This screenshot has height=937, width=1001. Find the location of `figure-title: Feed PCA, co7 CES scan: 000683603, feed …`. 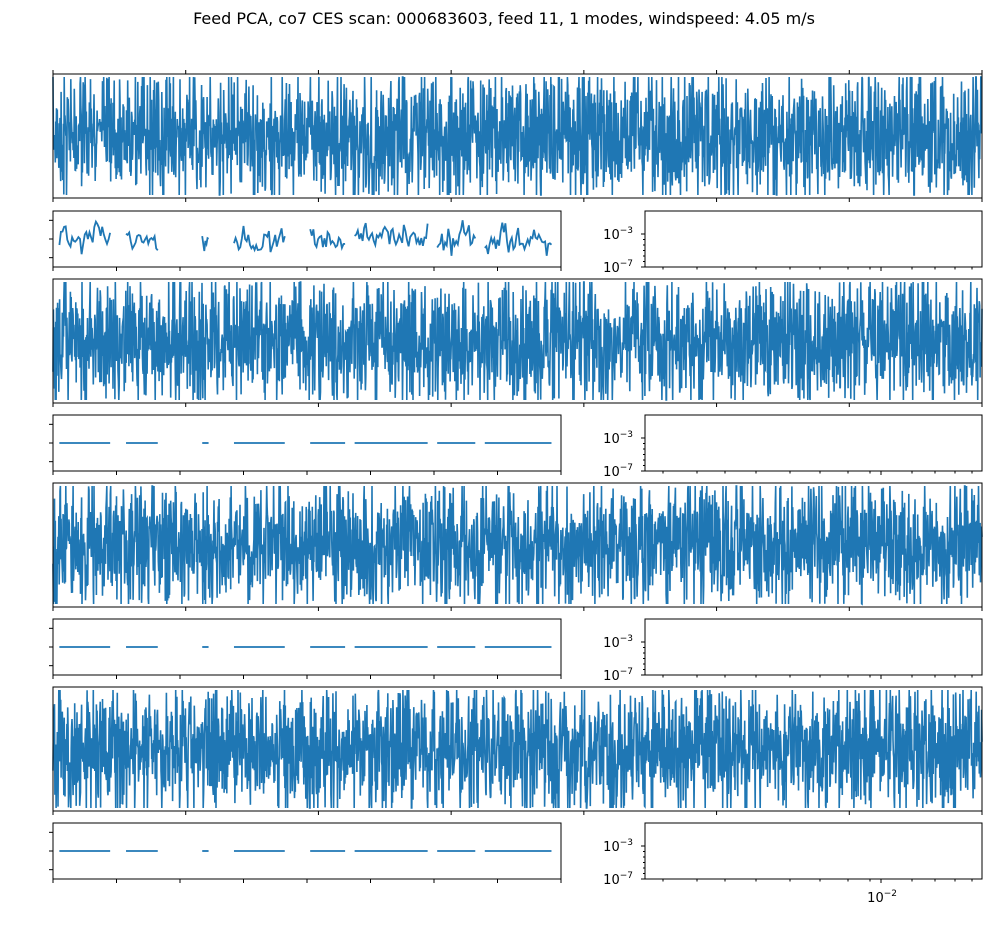

figure-title: Feed PCA, co7 CES scan: 000683603, feed … is located at coordinates (504, 18).